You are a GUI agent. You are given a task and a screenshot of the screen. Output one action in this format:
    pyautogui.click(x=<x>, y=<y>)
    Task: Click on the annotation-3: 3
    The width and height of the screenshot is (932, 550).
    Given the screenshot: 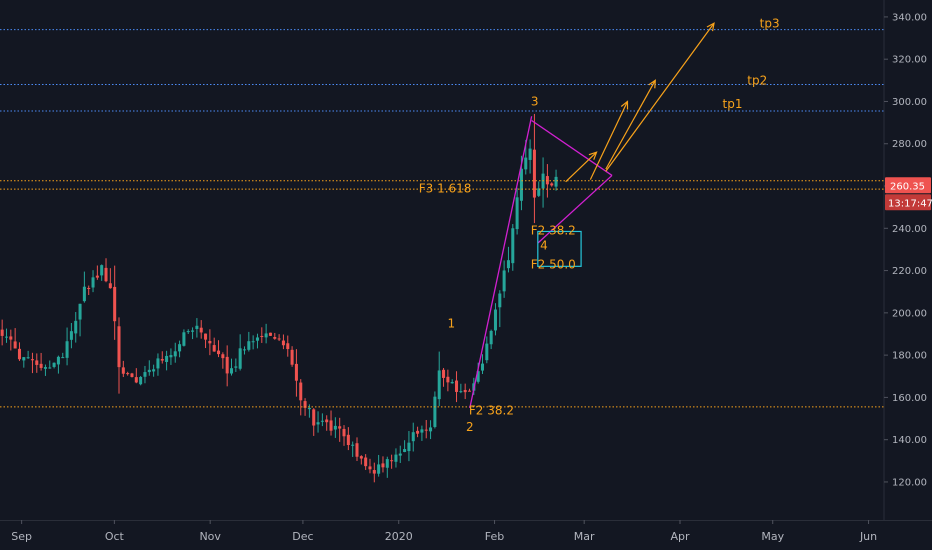 What is the action you would take?
    pyautogui.click(x=535, y=102)
    